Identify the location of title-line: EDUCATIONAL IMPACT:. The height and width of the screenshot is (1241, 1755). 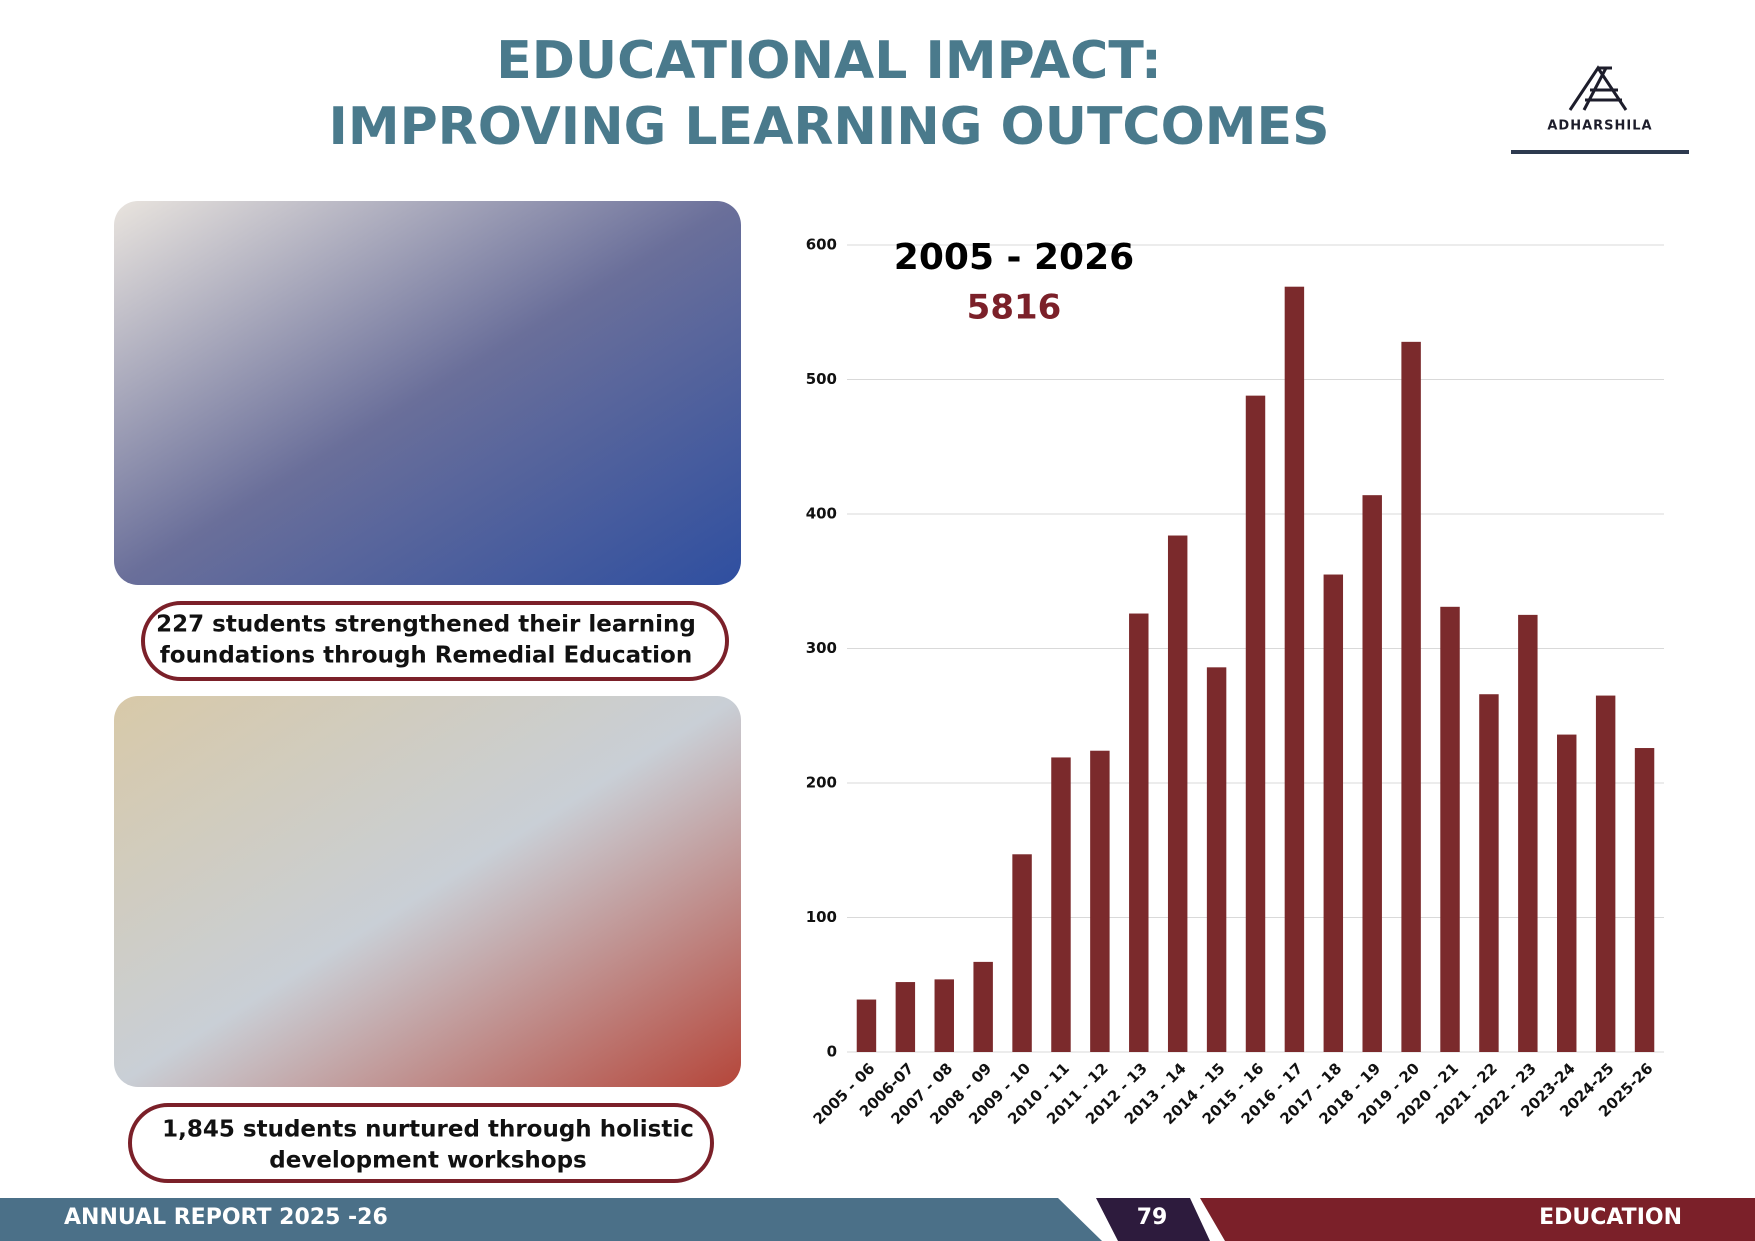
(829, 61).